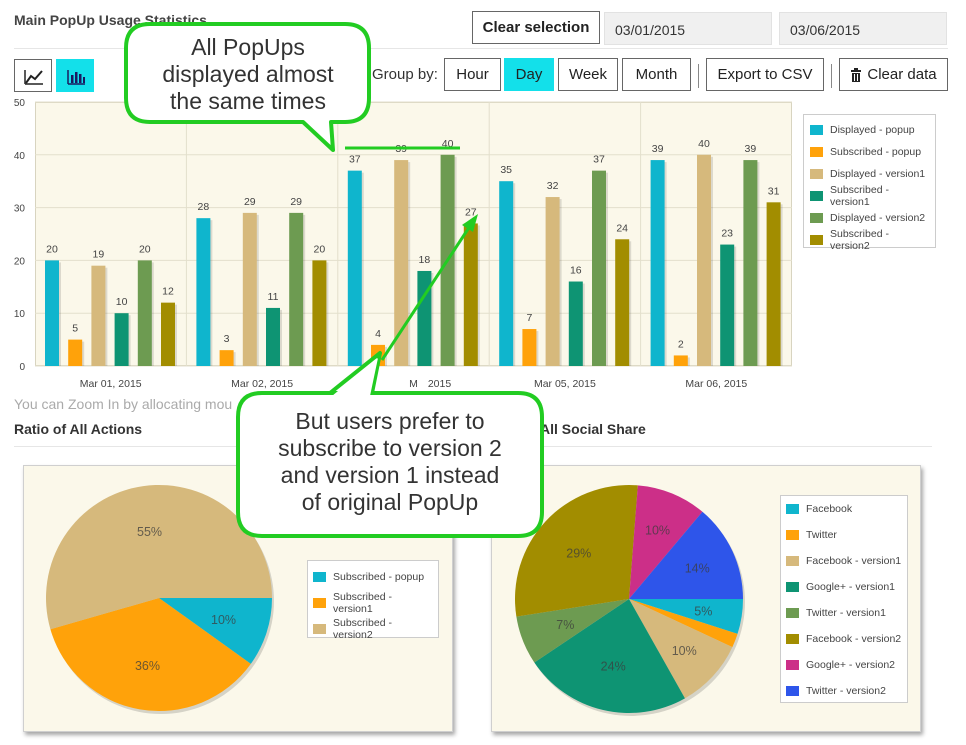  What do you see at coordinates (844, 509) in the screenshot?
I see `legend-item: Facebook` at bounding box center [844, 509].